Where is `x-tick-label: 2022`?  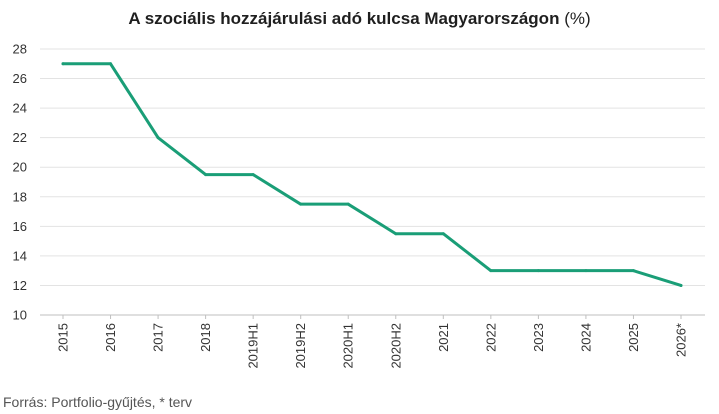 x-tick-label: 2022 is located at coordinates (490, 337).